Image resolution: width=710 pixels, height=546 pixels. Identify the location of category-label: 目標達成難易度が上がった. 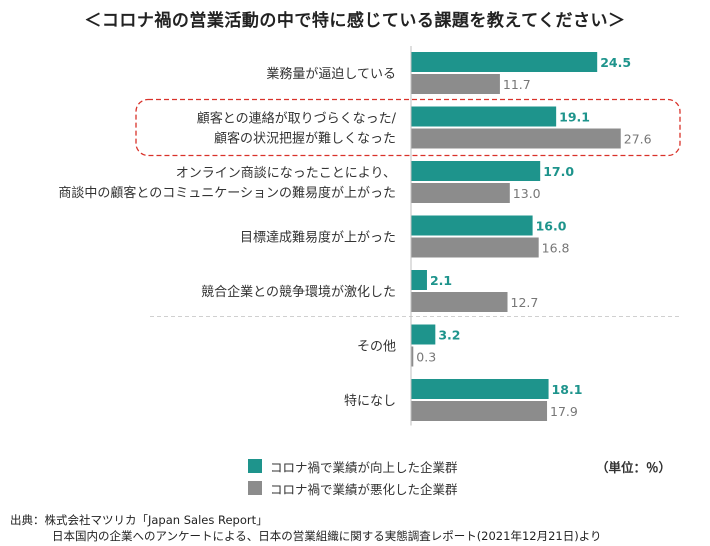
(318, 238).